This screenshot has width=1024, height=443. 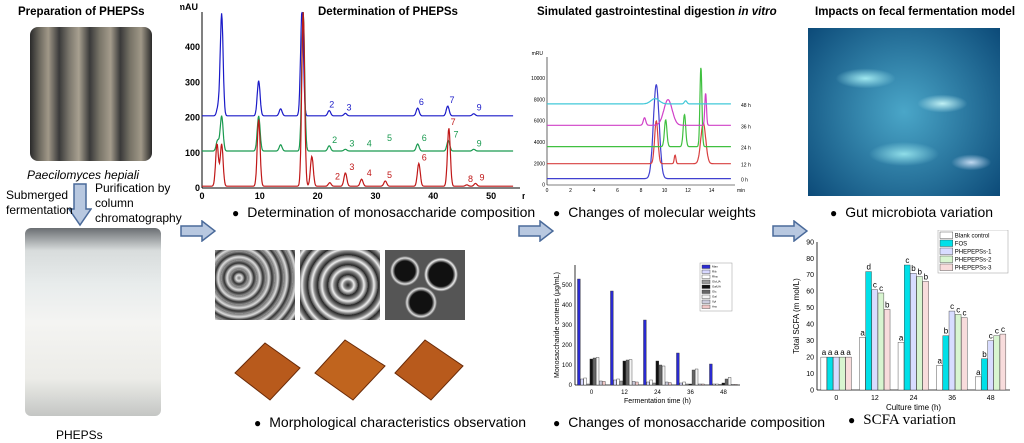 I want to click on x-tick-label: 36, so click(x=690, y=393).